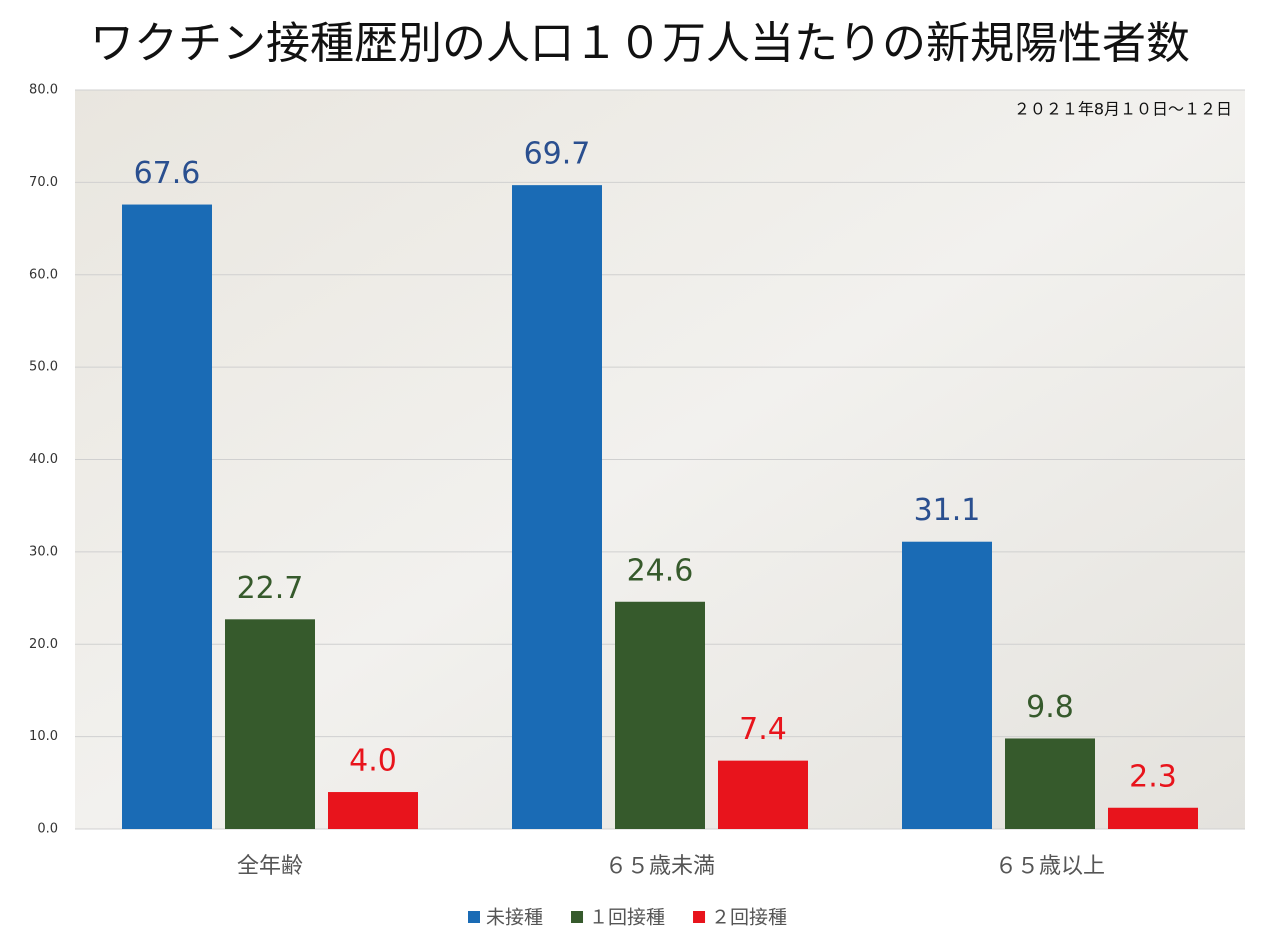  I want to click on y-tick-label: 60.0, so click(43, 274).